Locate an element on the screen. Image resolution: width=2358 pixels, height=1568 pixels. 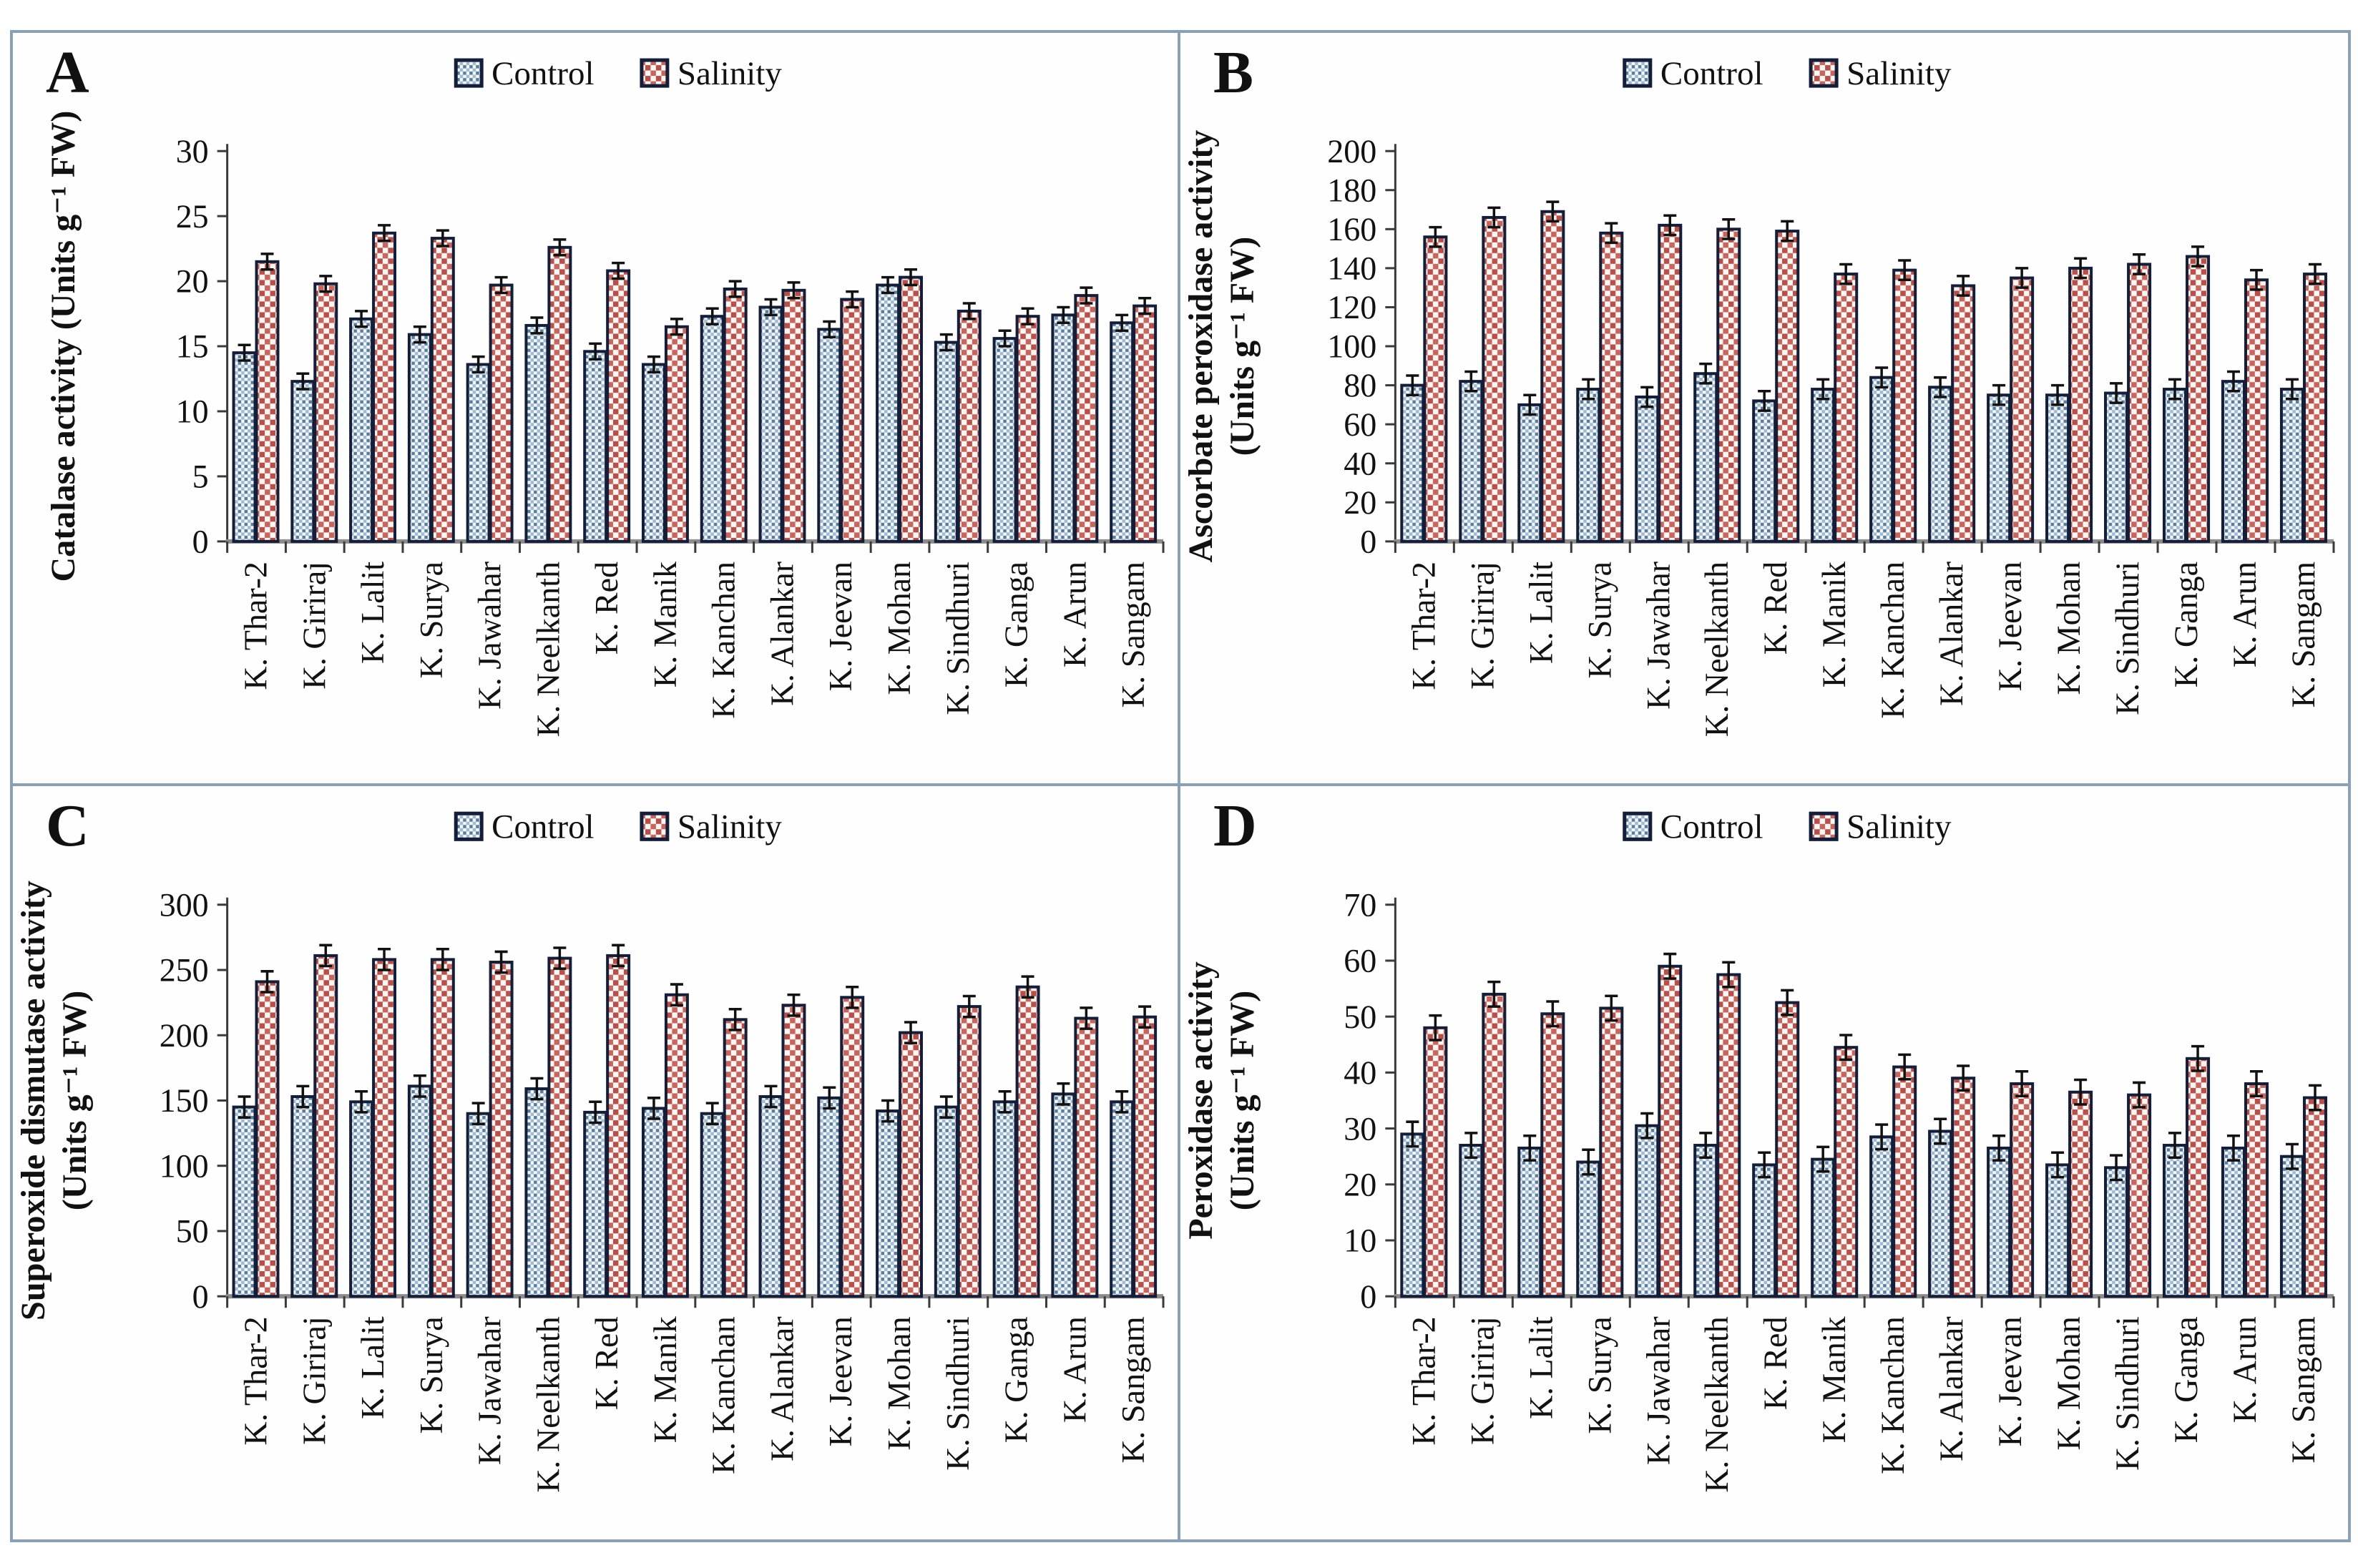
error-bars-salinity is located at coordinates (1876, 1033).